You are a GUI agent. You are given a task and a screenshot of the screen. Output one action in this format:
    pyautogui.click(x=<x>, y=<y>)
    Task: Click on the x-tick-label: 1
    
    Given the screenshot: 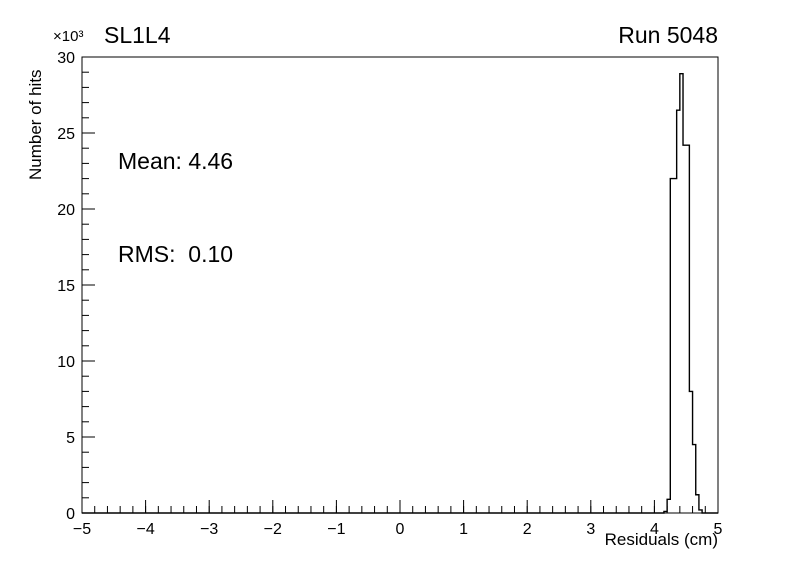 What is the action you would take?
    pyautogui.click(x=463, y=529)
    